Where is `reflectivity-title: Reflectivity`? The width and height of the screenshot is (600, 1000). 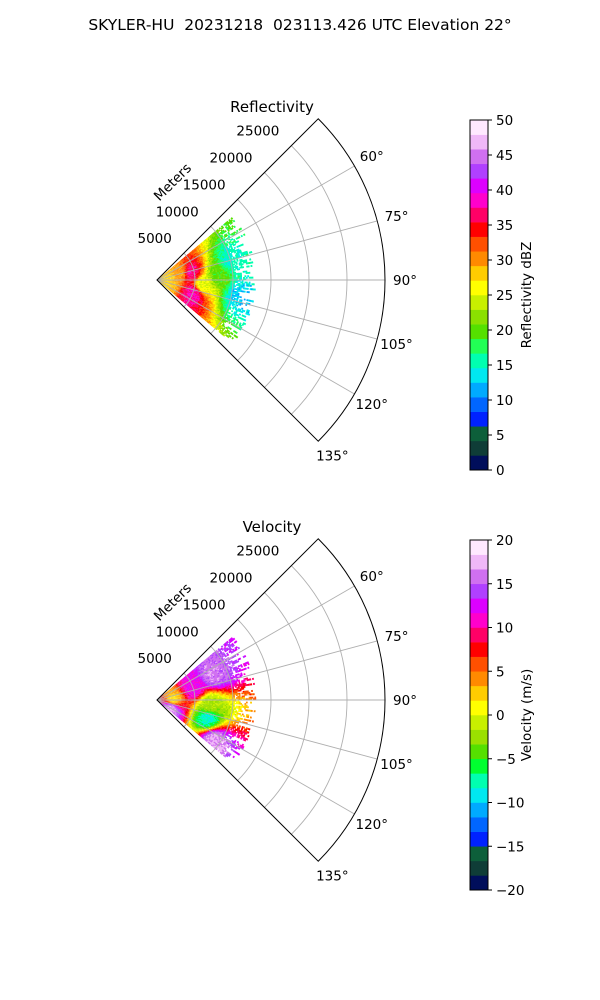
reflectivity-title: Reflectivity is located at coordinates (272, 107).